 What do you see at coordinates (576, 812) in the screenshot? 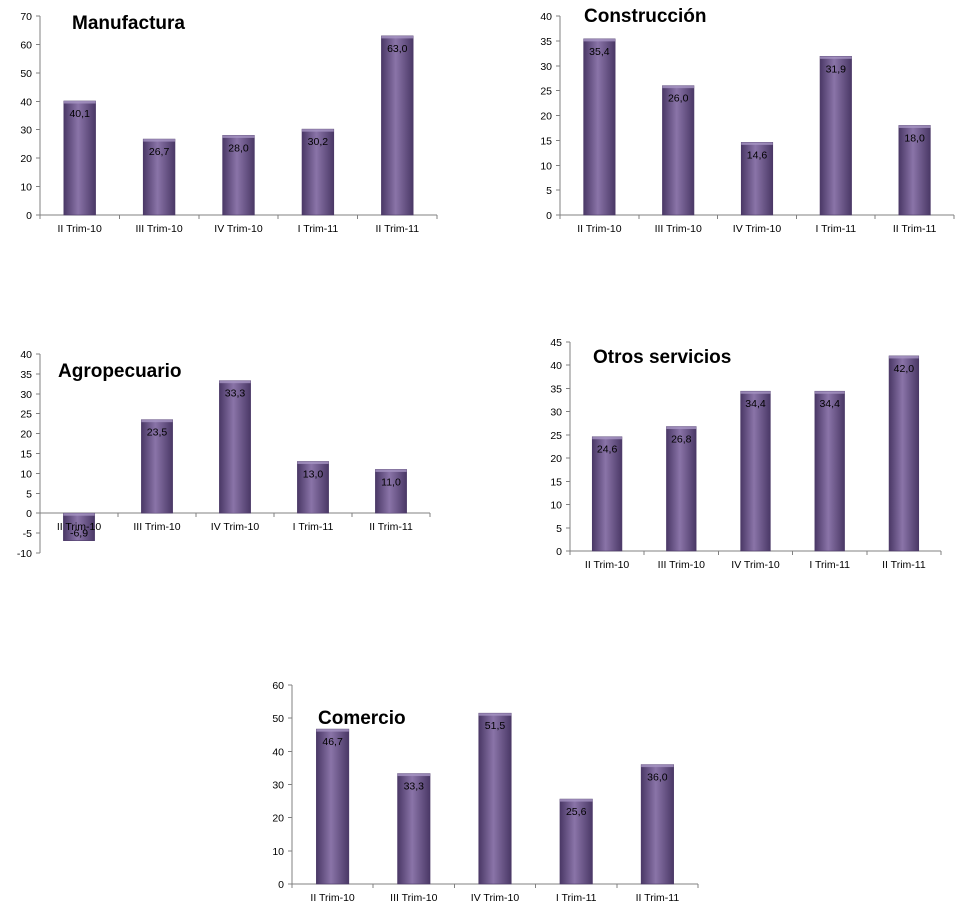
I see `data-label: 25,6` at bounding box center [576, 812].